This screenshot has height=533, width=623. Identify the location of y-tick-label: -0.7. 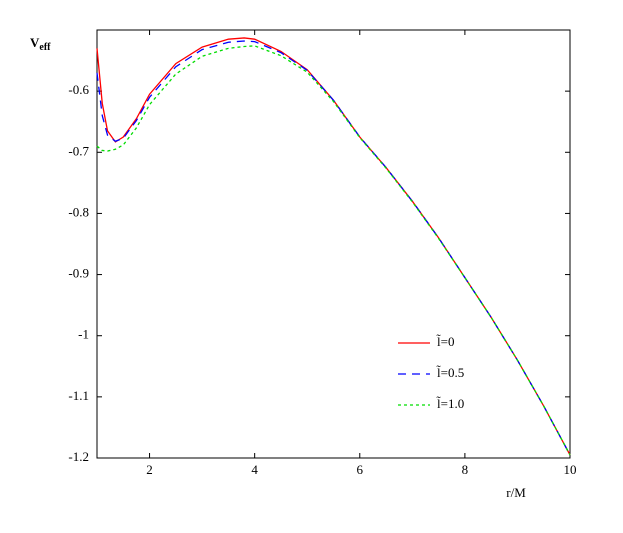
(78, 150).